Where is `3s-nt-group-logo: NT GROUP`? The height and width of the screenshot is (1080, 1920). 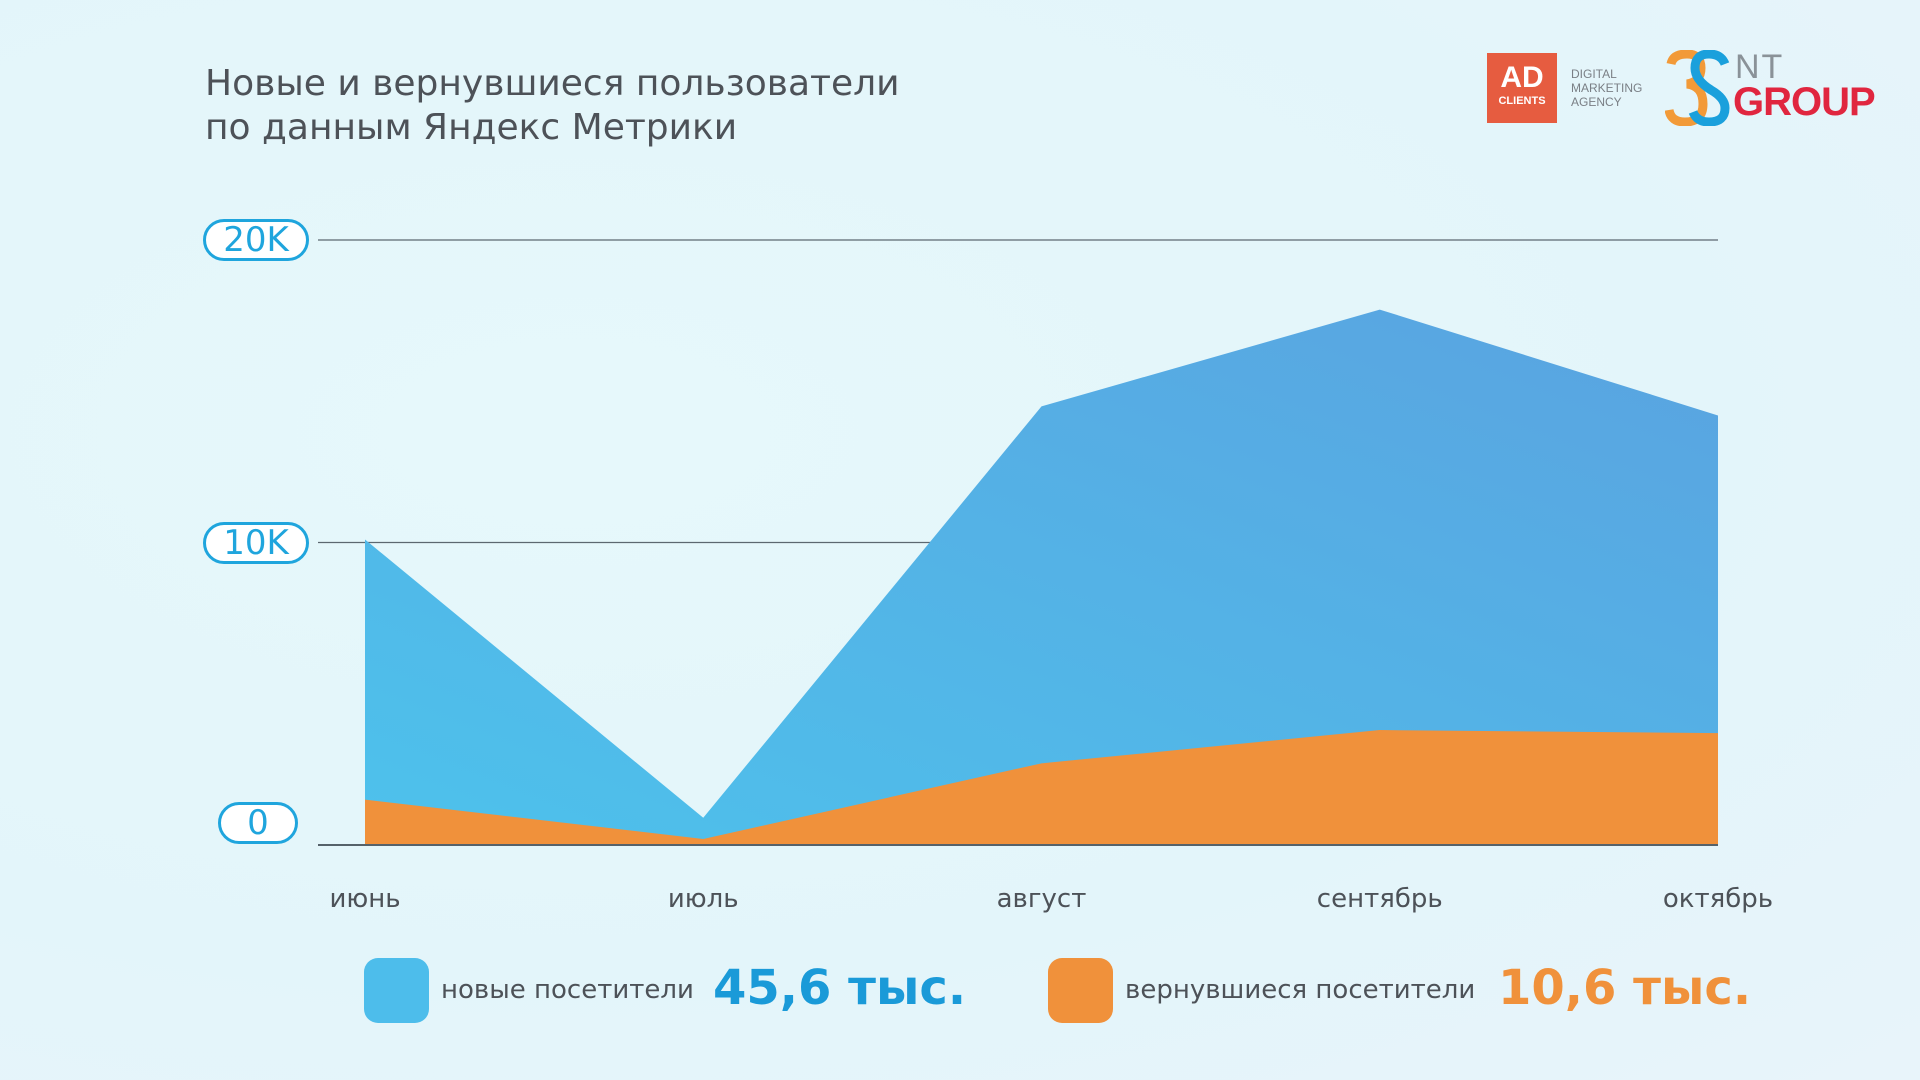
3s-nt-group-logo: NT GROUP is located at coordinates (1770, 87).